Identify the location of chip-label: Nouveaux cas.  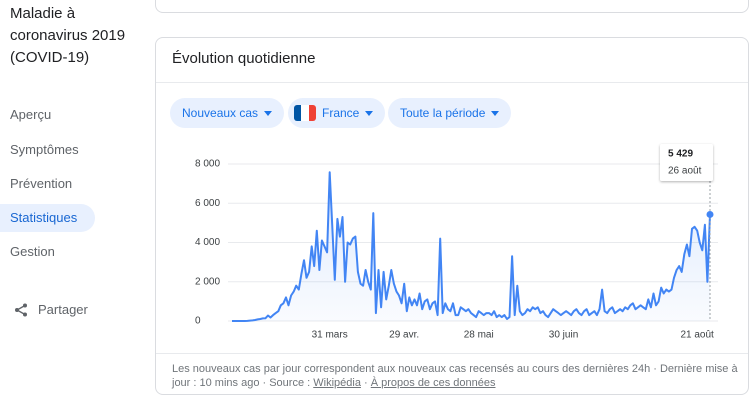
(220, 113).